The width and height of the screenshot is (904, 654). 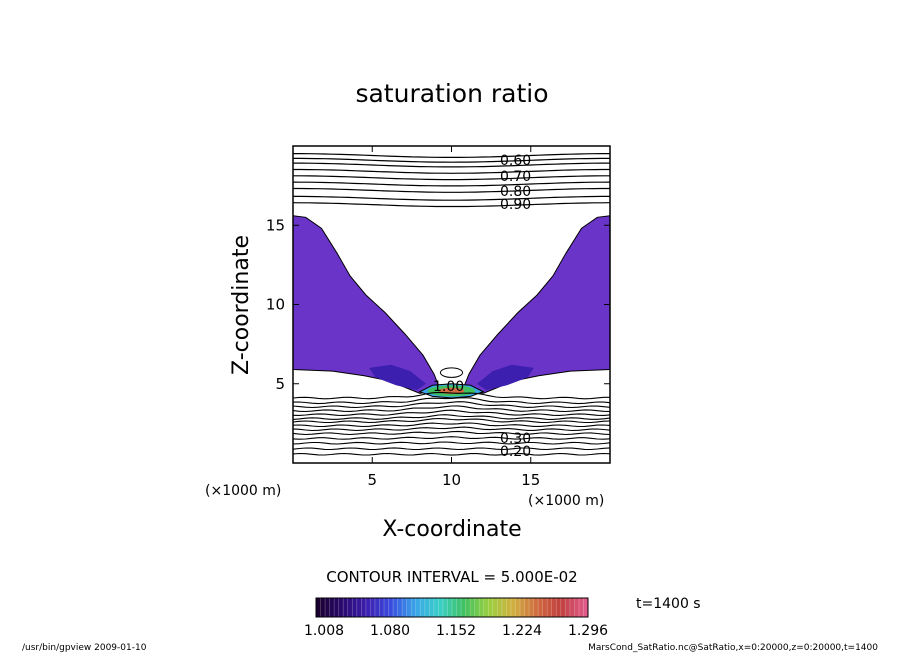 I want to click on colorbar-frame, so click(x=452, y=607).